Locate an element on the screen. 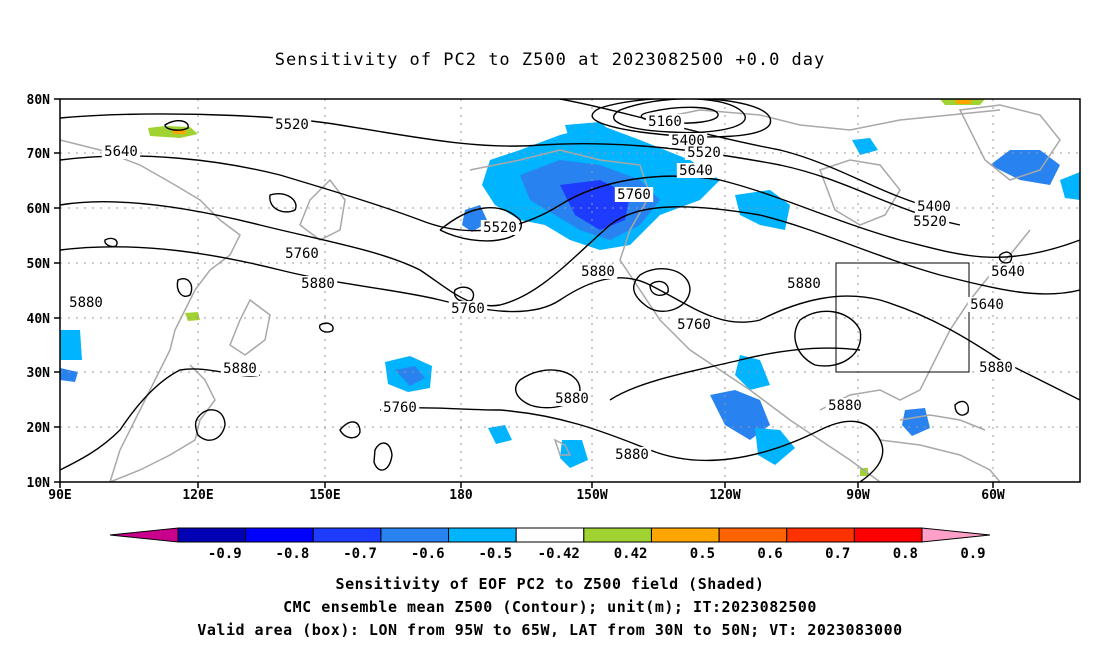  shade-blue-wpac2 is located at coordinates (69, 375).